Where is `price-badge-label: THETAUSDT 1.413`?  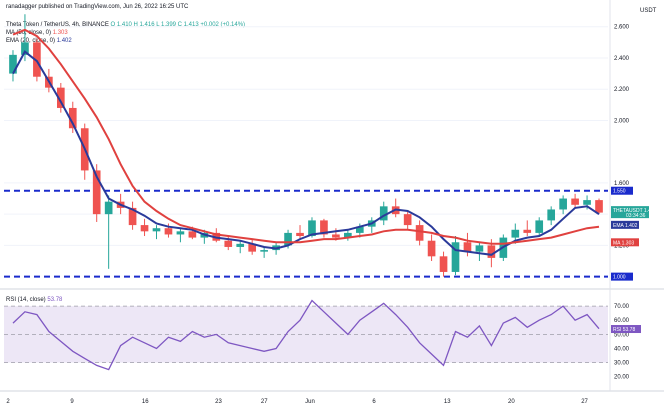 price-badge-label: THETAUSDT 1.413 is located at coordinates (635, 211).